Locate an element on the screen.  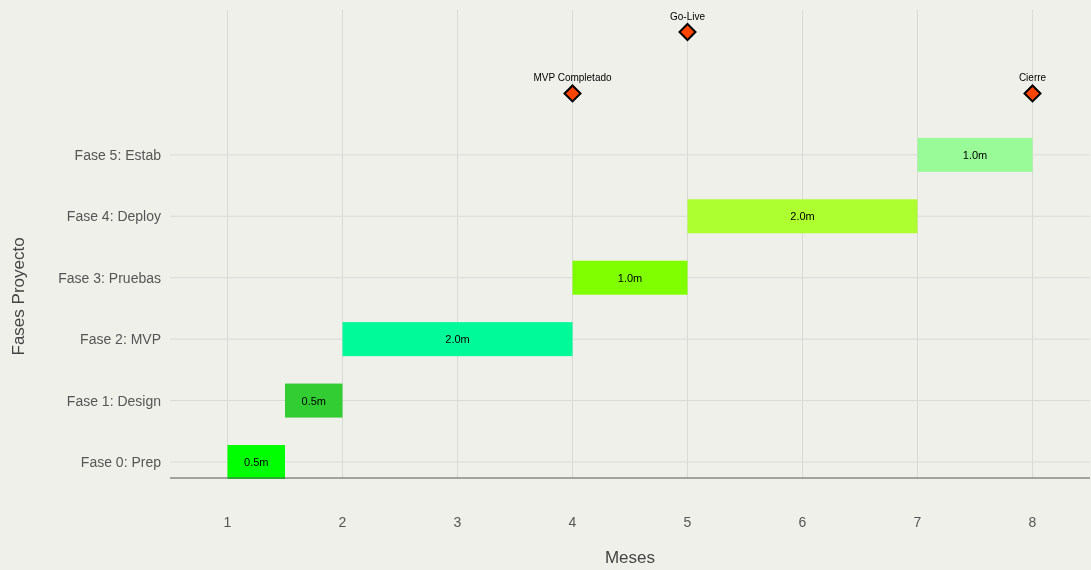
x-tick-label: 1 is located at coordinates (227, 522).